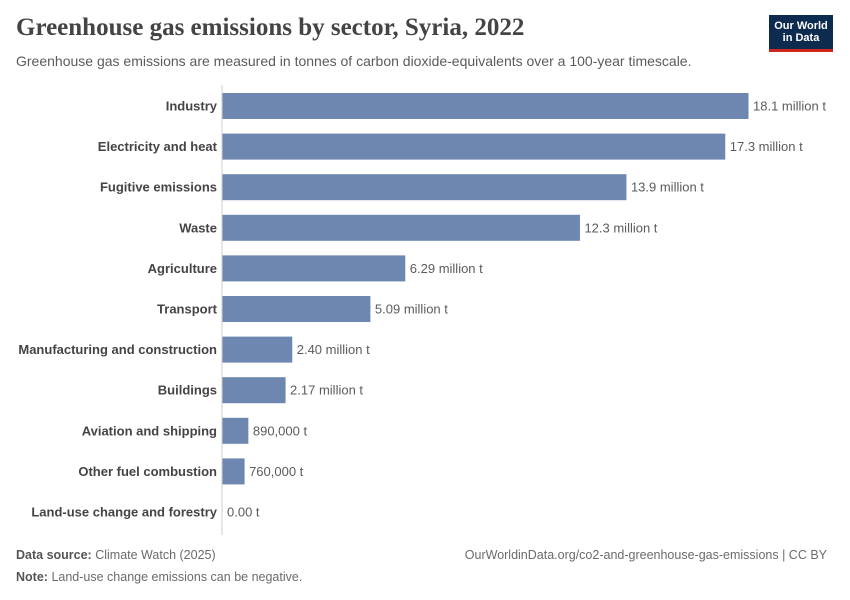  I want to click on value-label: 2.17 million t, so click(326, 390).